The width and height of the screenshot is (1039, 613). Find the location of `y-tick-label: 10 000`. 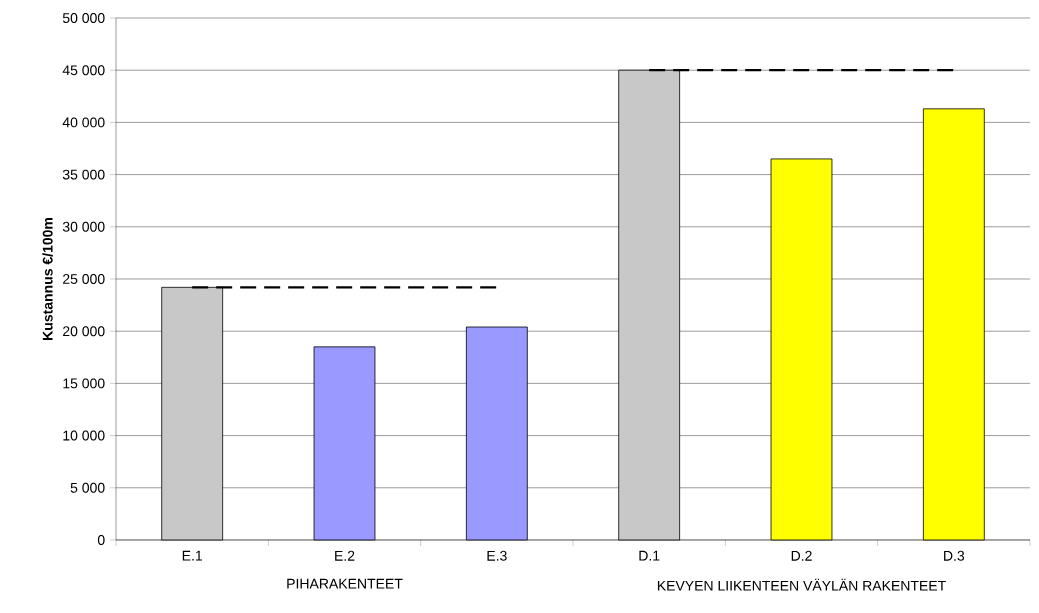

y-tick-label: 10 000 is located at coordinates (84, 435).